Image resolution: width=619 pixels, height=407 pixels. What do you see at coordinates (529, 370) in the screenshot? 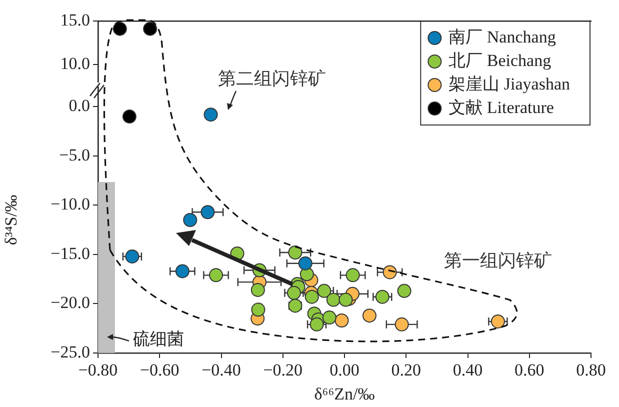
I see `x-tick-label: 0.60` at bounding box center [529, 370].